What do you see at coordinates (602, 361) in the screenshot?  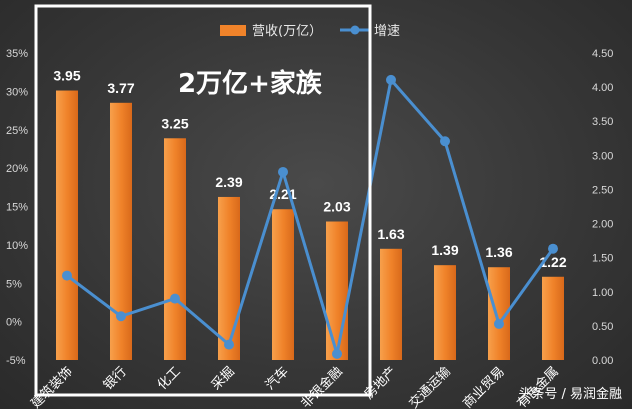 I see `right-axis-tick: 0.00` at bounding box center [602, 361].